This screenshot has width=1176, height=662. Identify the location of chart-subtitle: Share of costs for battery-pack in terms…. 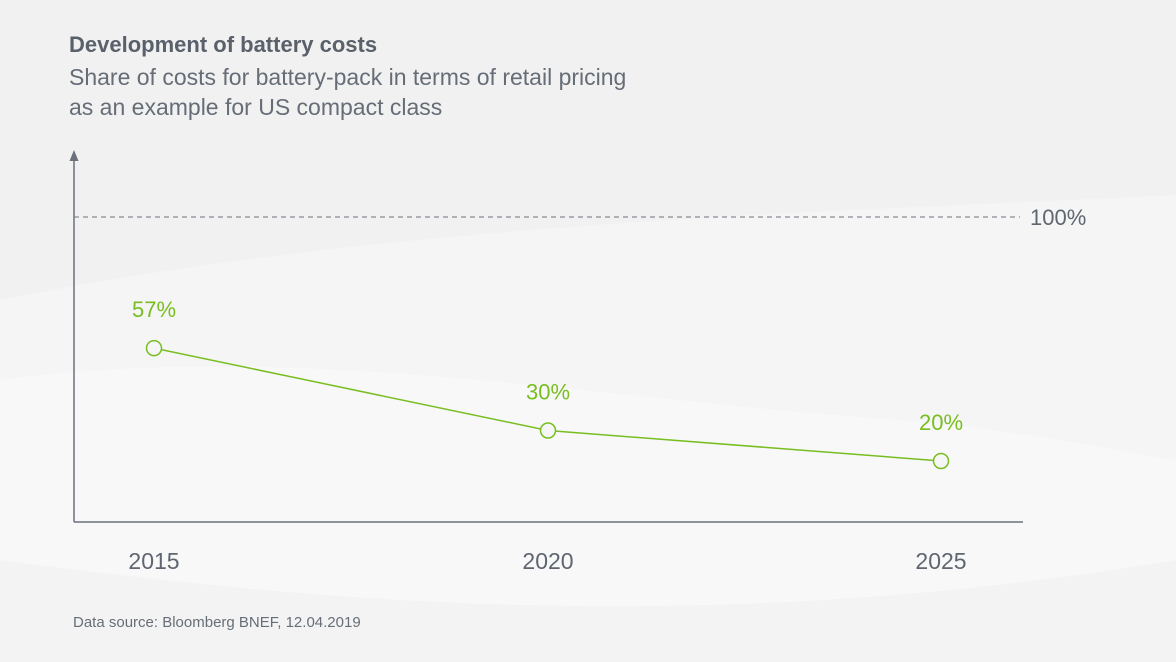
(347, 92).